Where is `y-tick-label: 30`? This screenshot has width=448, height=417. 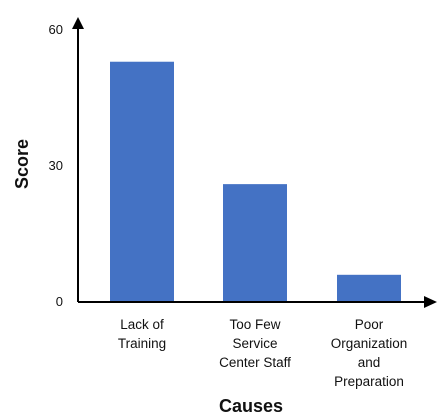
y-tick-label: 30 is located at coordinates (56, 165).